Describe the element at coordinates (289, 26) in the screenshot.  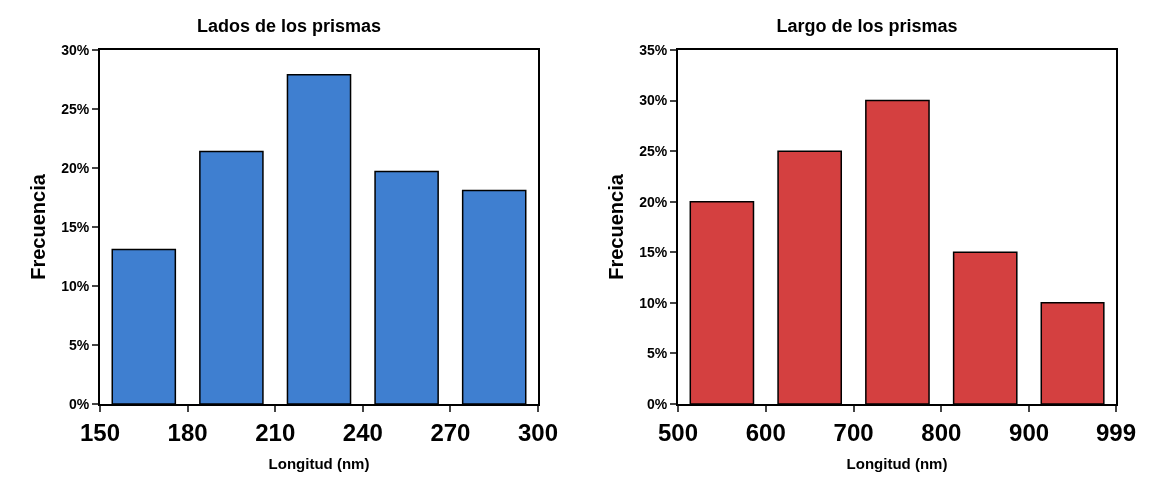
I see `chart-title: Lados de los prismas` at that location.